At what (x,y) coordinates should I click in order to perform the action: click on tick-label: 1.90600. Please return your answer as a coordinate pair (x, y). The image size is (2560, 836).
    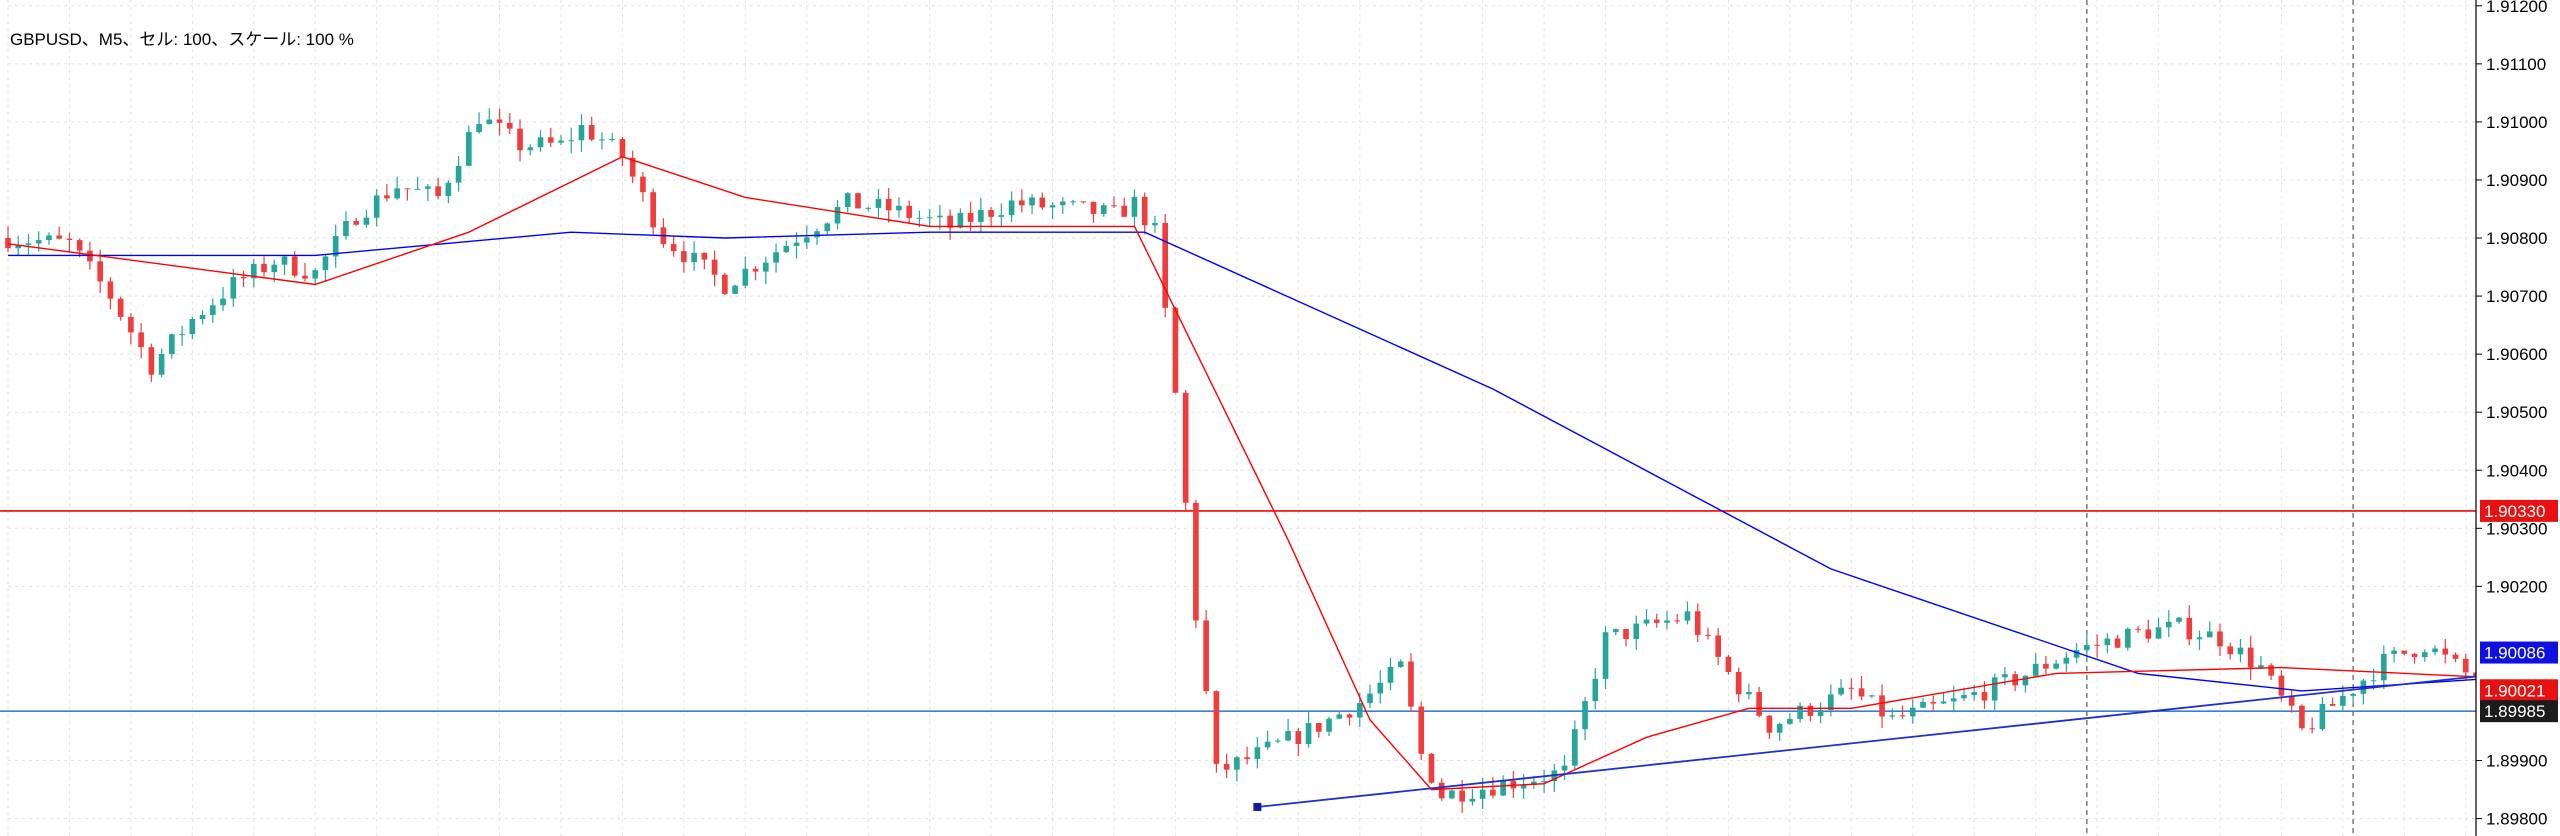
    Looking at the image, I should click on (2516, 354).